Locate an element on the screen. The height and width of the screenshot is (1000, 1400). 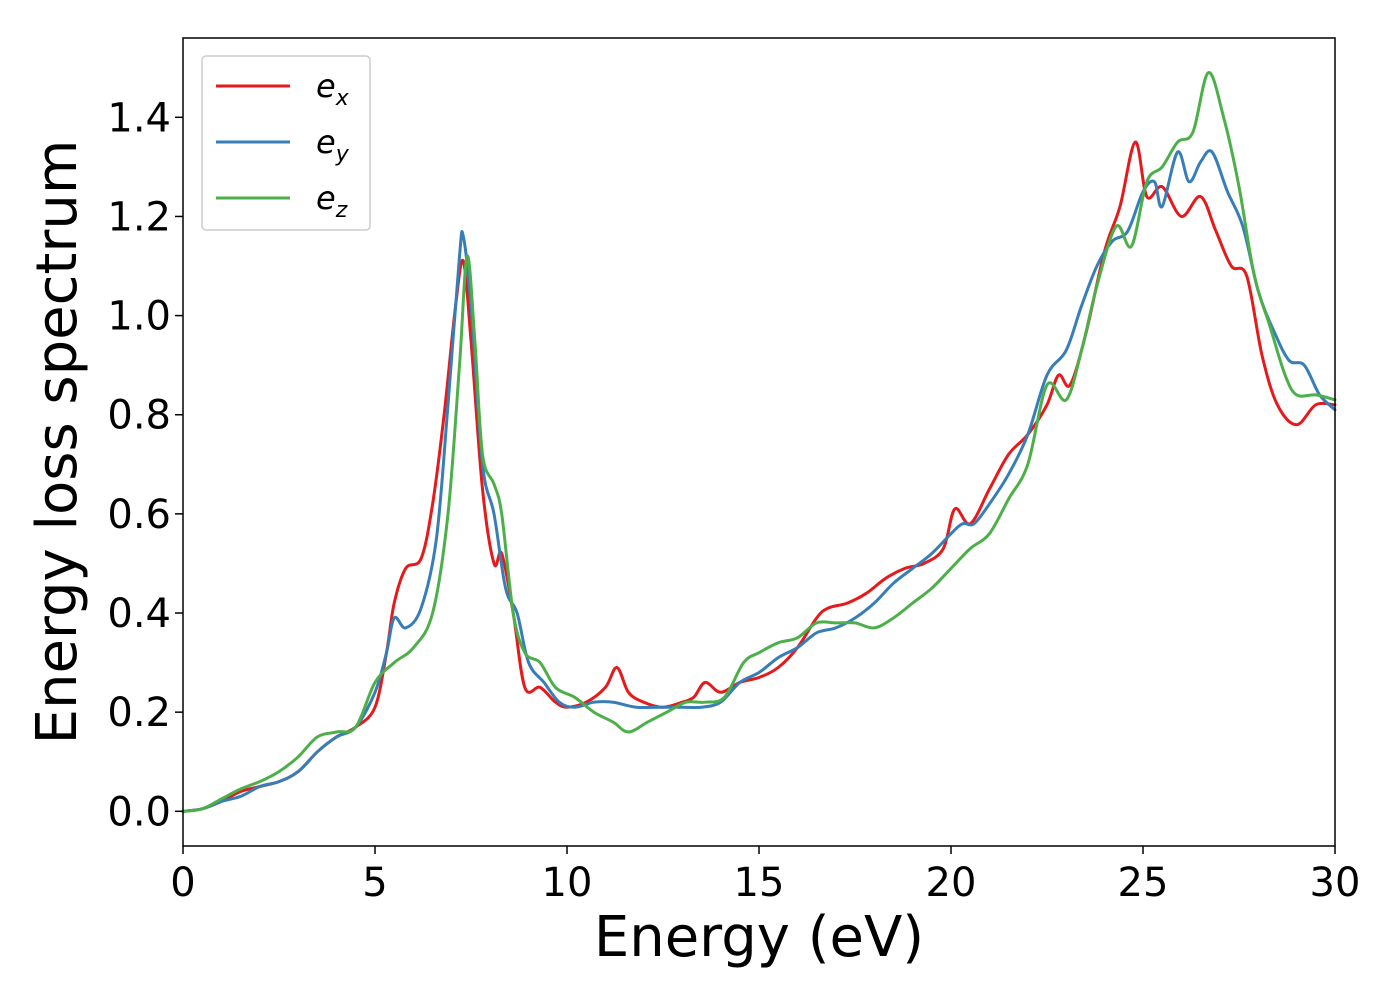
y-tick-label: 1.2 is located at coordinates (139, 217).